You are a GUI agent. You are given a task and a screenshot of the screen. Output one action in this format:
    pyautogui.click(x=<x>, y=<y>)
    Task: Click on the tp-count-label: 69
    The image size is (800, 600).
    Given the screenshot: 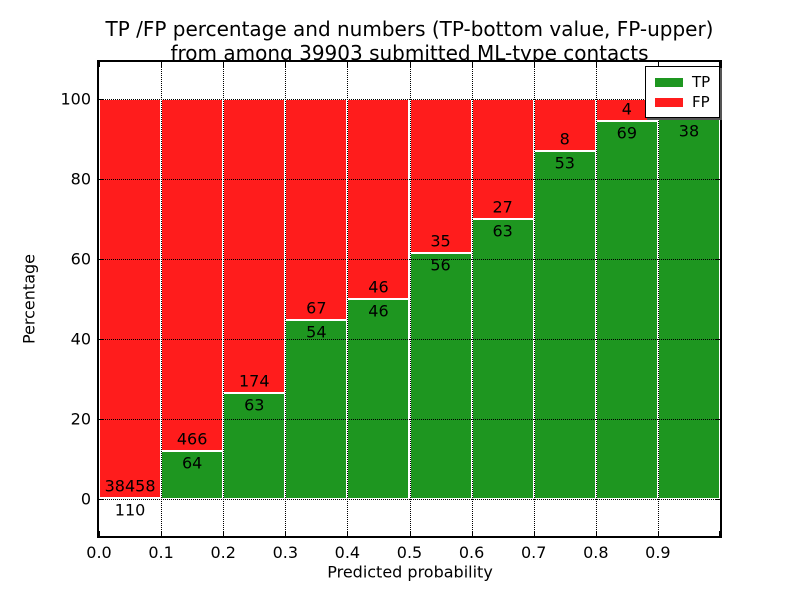 What is the action you would take?
    pyautogui.click(x=627, y=133)
    